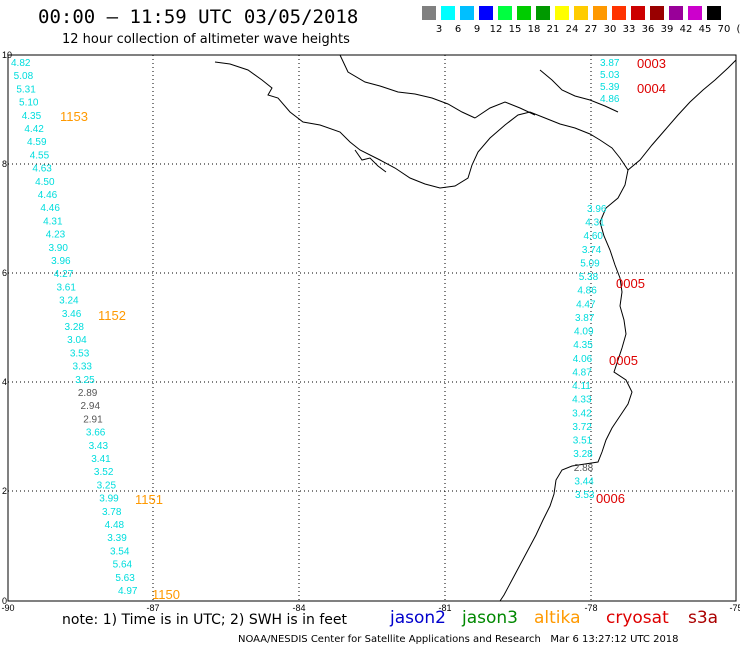 Image resolution: width=740 pixels, height=650 pixels. What do you see at coordinates (109, 499) in the screenshot?
I see `wave-height-point: 3.99` at bounding box center [109, 499].